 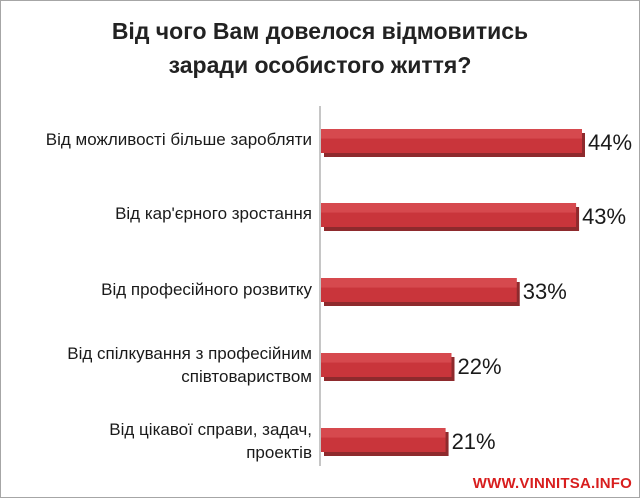 What do you see at coordinates (279, 452) in the screenshot?
I see `category-label-5-line-2: проектів` at bounding box center [279, 452].